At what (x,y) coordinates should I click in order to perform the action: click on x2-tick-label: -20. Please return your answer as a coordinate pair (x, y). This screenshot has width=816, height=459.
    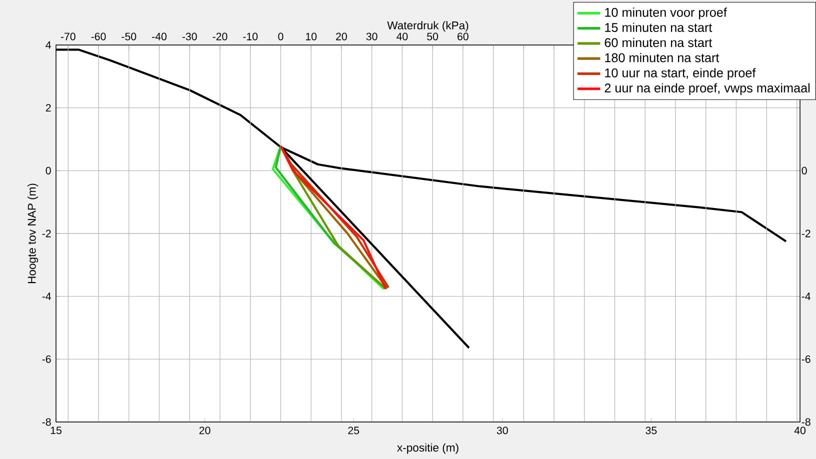
    Looking at the image, I should click on (220, 36).